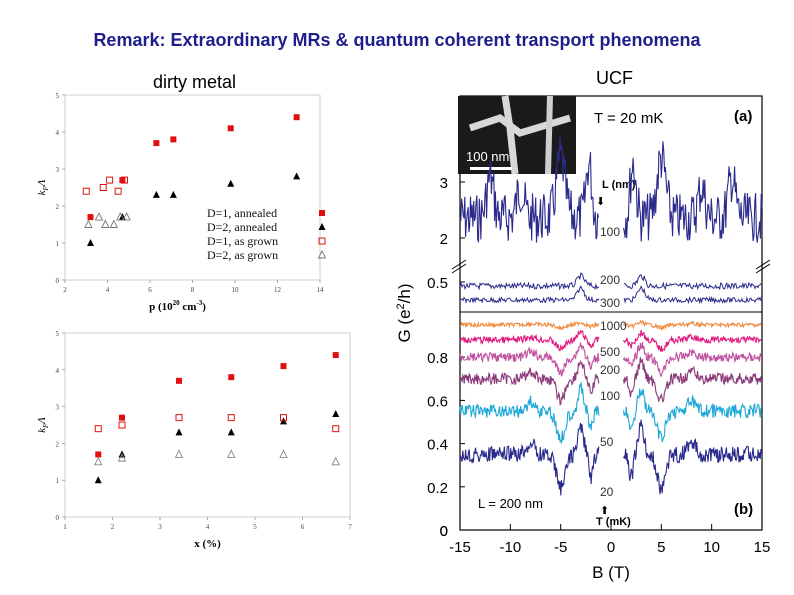 The height and width of the screenshot is (595, 794). Describe the element at coordinates (600, 202) in the screenshot. I see `arrow-down-icon: ⬇` at that location.